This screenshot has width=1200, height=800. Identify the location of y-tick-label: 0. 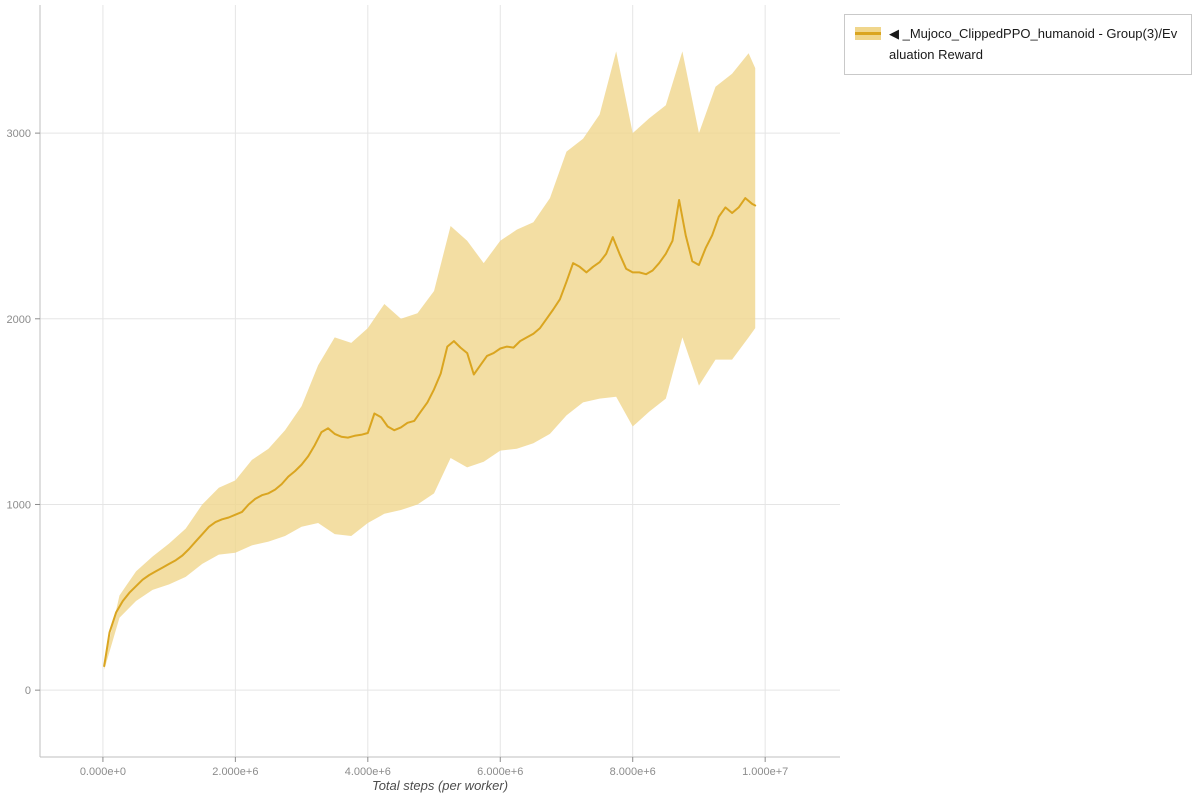
(28, 691).